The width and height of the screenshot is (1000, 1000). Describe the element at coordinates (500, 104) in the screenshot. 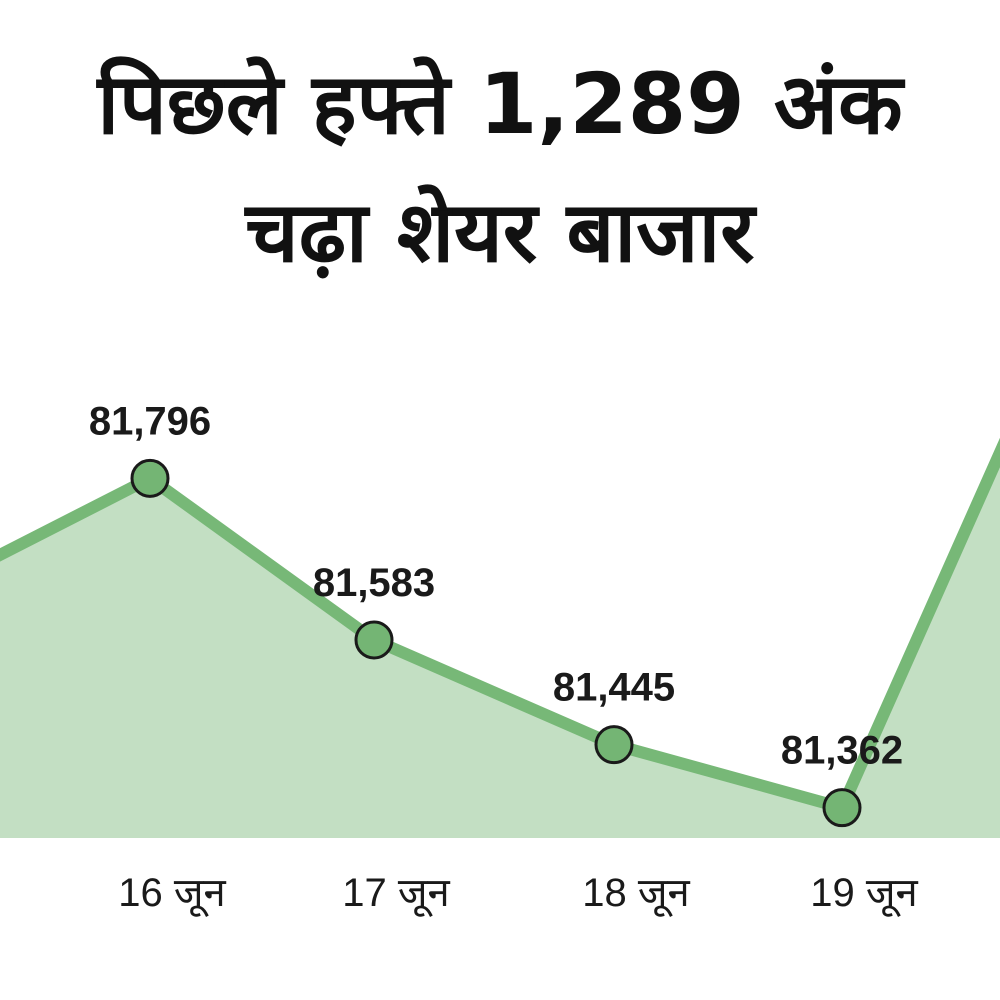

I see `chart-title-line-1: पिछले हफ्ते 1,289 अंक` at that location.